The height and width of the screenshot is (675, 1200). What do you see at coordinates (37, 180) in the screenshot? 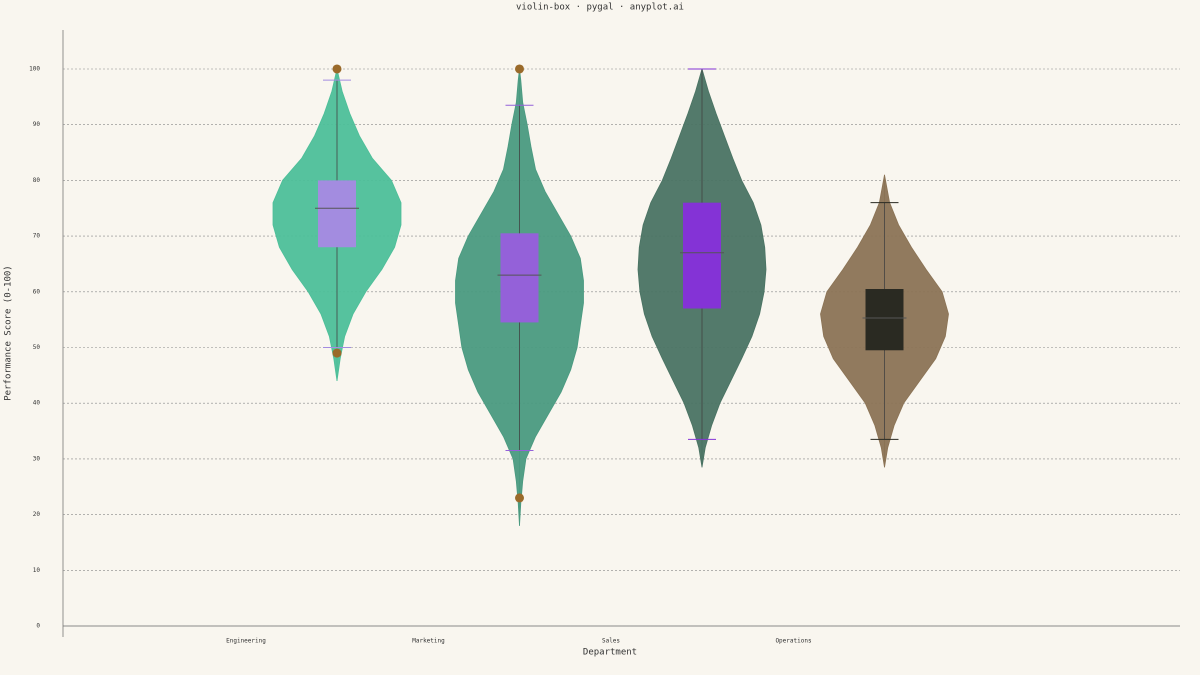
I see `y-tick-label: 80` at bounding box center [37, 180].